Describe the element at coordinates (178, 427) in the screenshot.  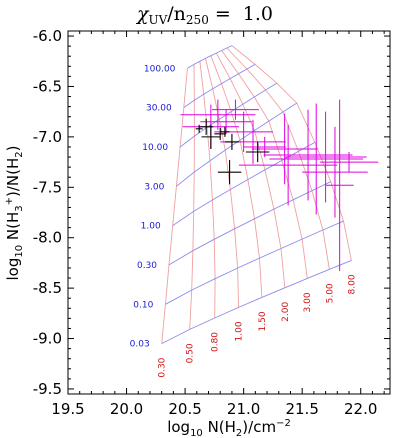
I see `x-title-log: log` at that location.